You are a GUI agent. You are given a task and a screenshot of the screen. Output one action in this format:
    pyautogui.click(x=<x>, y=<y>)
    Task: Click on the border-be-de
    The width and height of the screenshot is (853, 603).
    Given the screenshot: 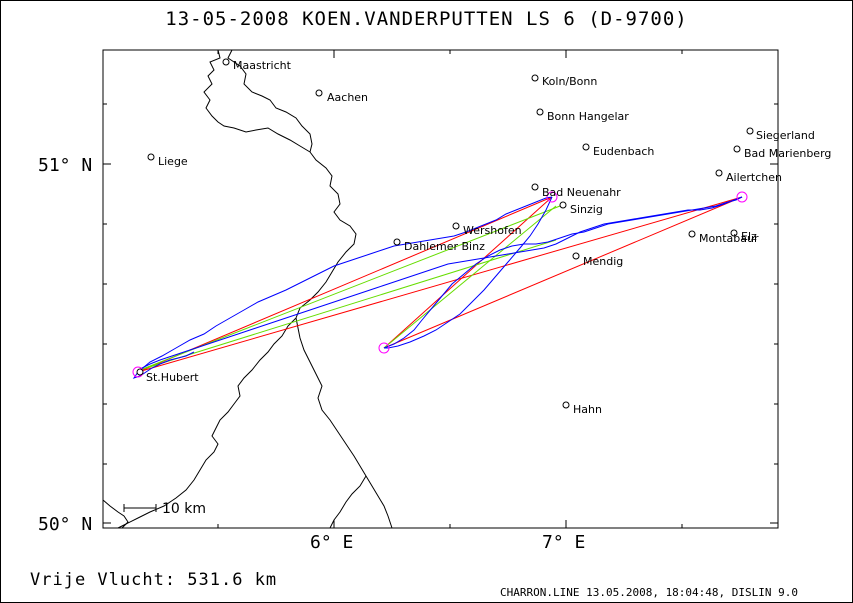 What is the action you would take?
    pyautogui.click(x=326, y=235)
    